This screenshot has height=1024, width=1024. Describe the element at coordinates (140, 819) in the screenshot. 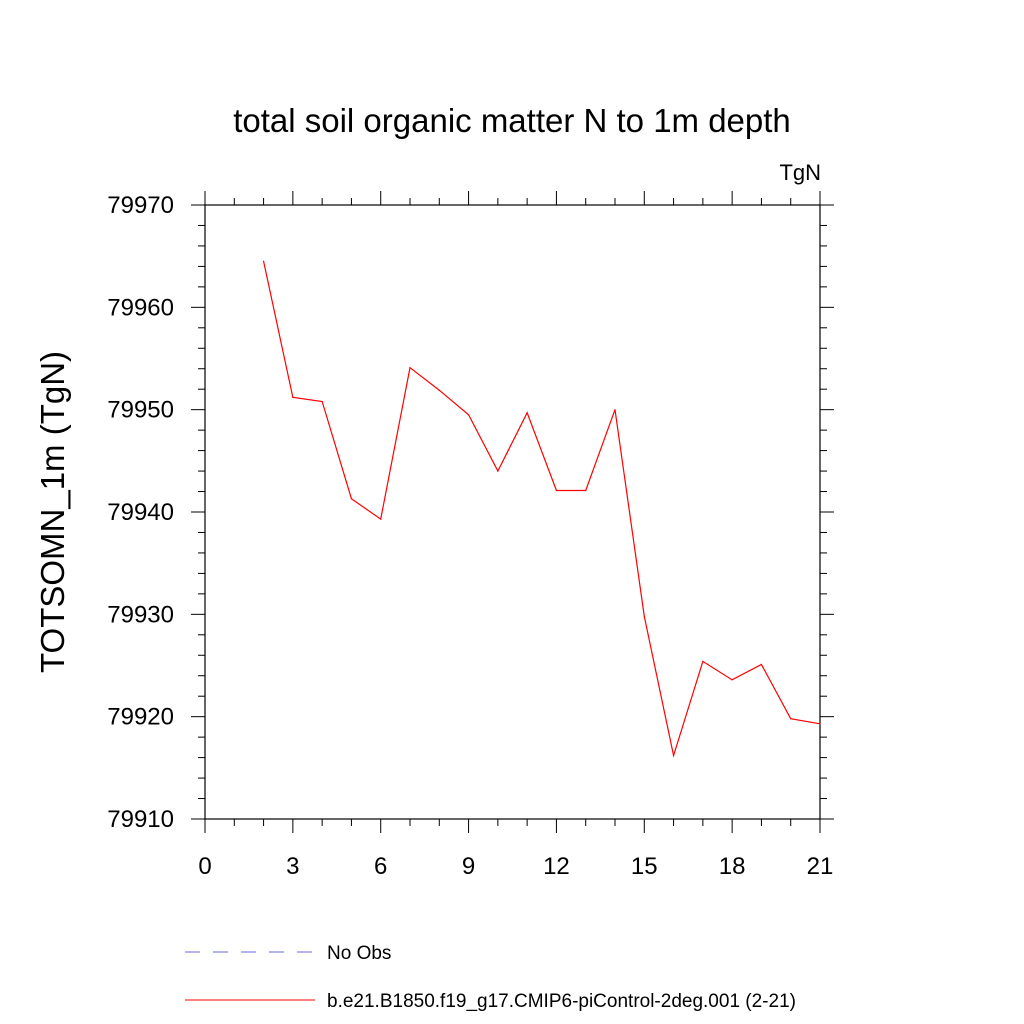

I see `y-tick-label: 79910` at that location.